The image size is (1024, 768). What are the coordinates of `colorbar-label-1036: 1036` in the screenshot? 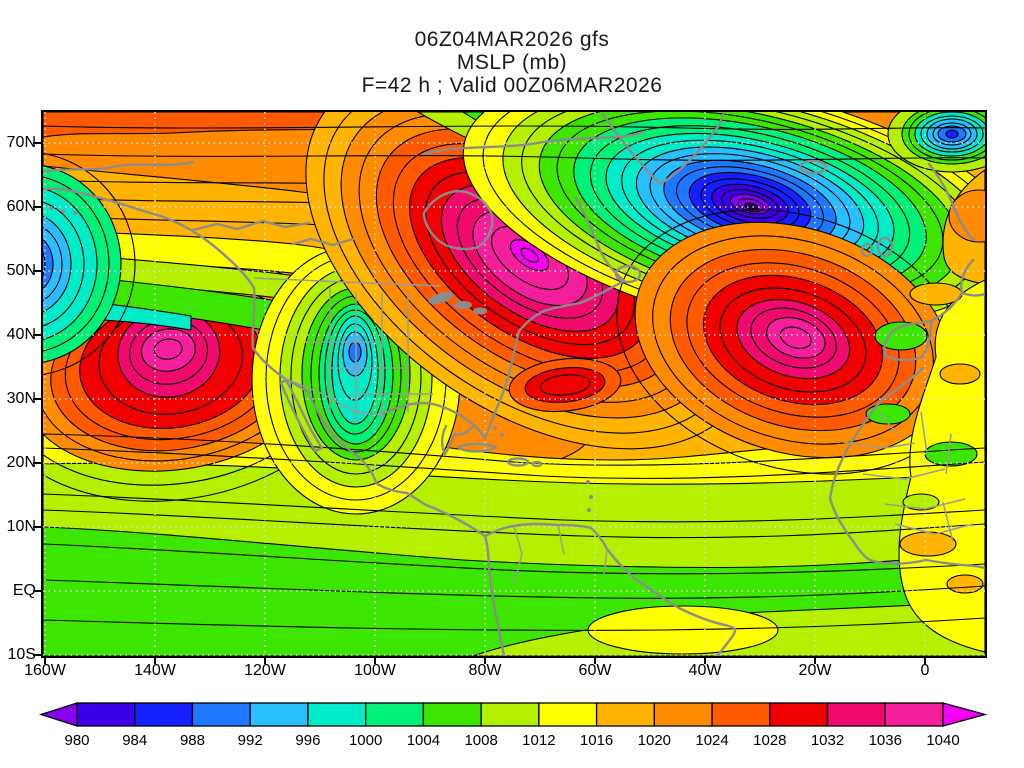 It's located at (885, 740).